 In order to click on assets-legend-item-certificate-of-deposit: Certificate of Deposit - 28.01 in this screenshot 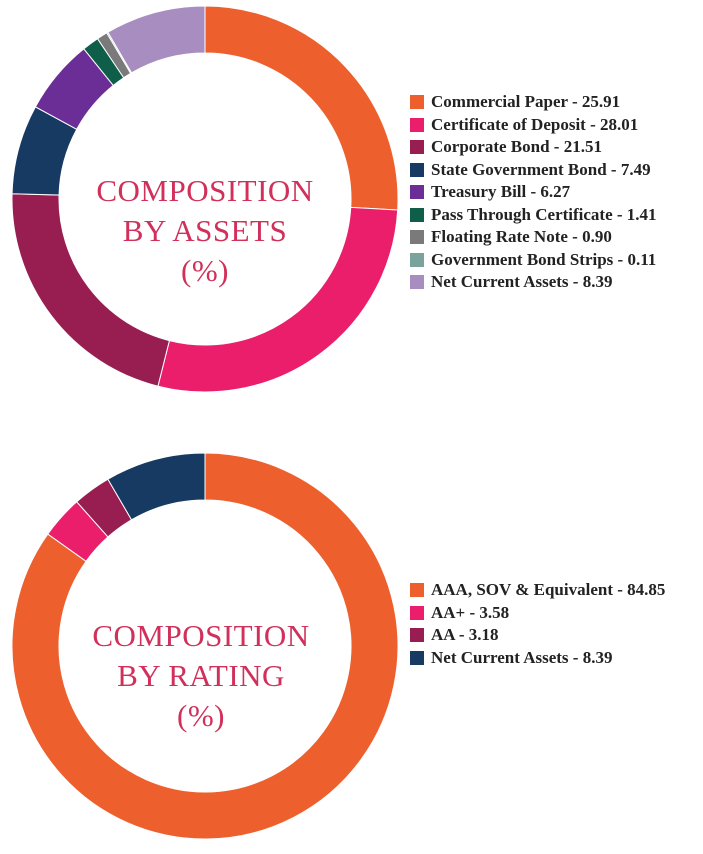, I will do `click(533, 125)`.